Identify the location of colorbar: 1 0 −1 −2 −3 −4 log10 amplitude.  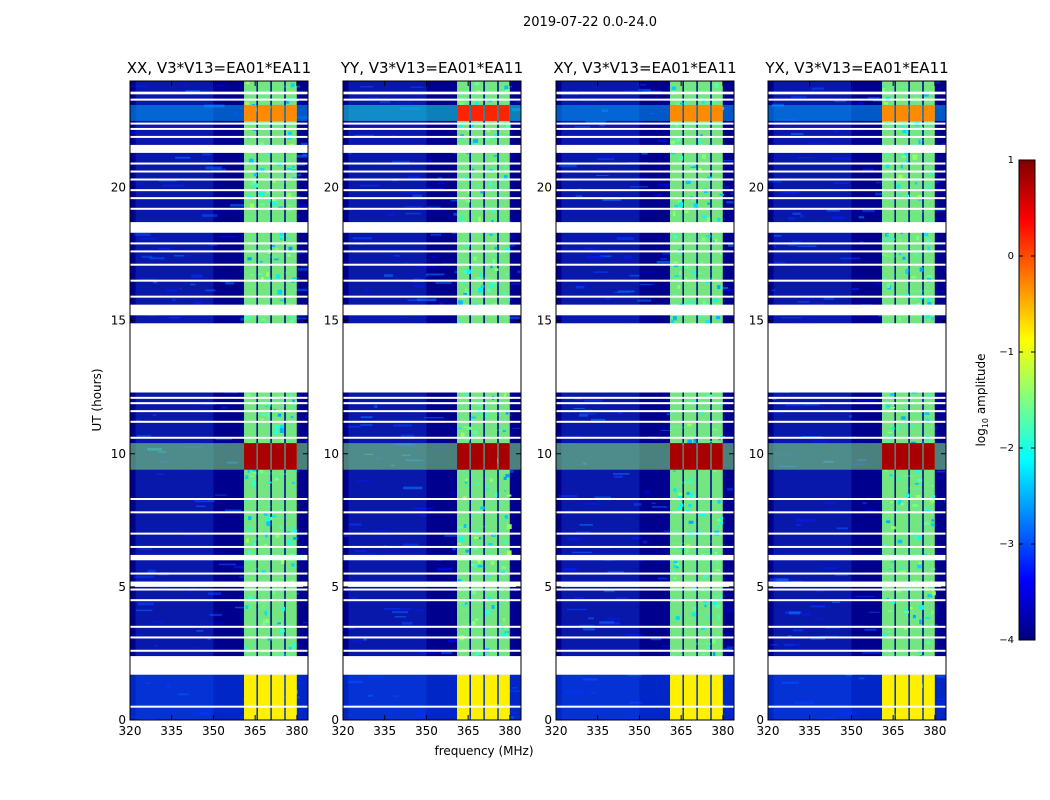
(1005, 400).